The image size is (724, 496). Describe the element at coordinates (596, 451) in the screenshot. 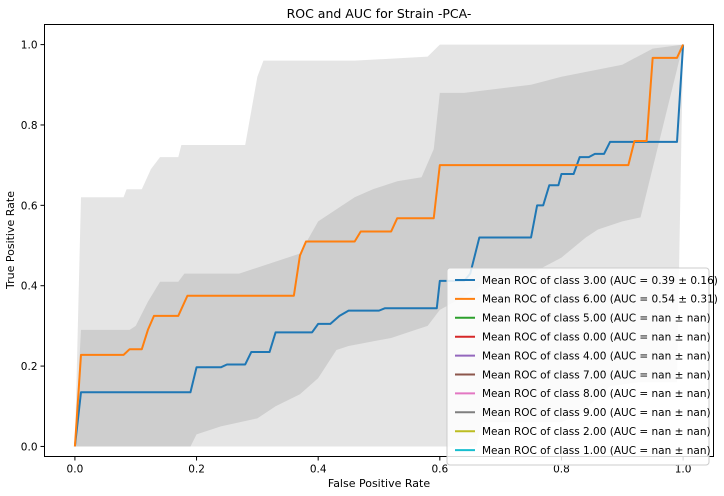

I see `legend-entry: Mean ROC of class 1.00 (AUC = nan ± nan)` at that location.